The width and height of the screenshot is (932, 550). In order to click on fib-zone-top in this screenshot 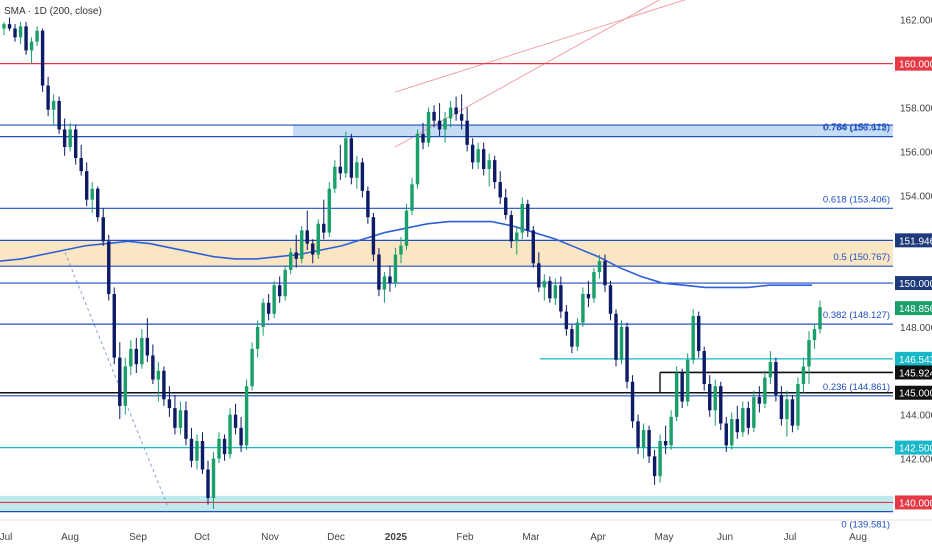, I will do `click(593, 131)`.